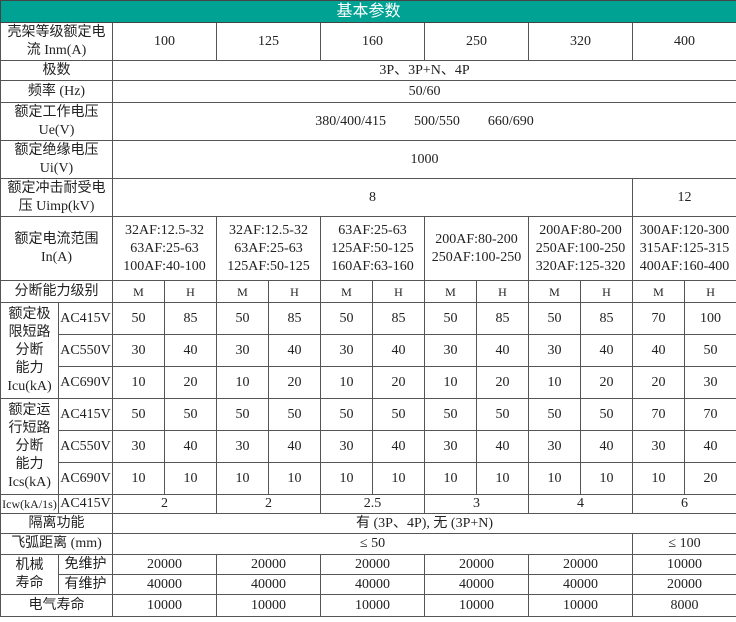 The height and width of the screenshot is (622, 736). Describe the element at coordinates (56, 544) in the screenshot. I see `arc-label: 飞弧距离 (mm)` at that location.